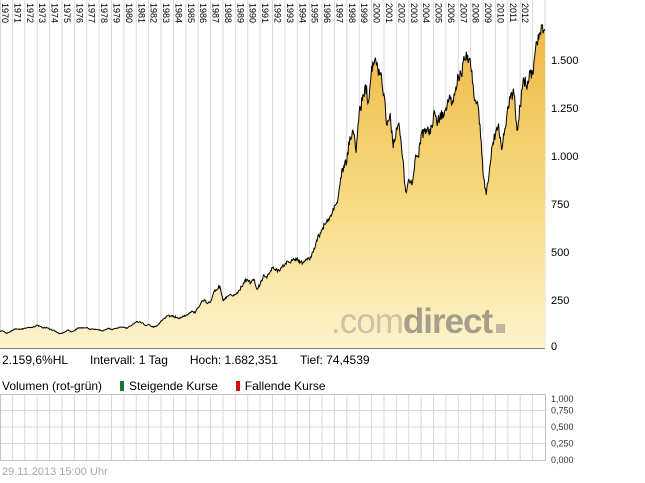 The width and height of the screenshot is (645, 483). What do you see at coordinates (178, 13) in the screenshot?
I see `year-label: 1984` at bounding box center [178, 13].